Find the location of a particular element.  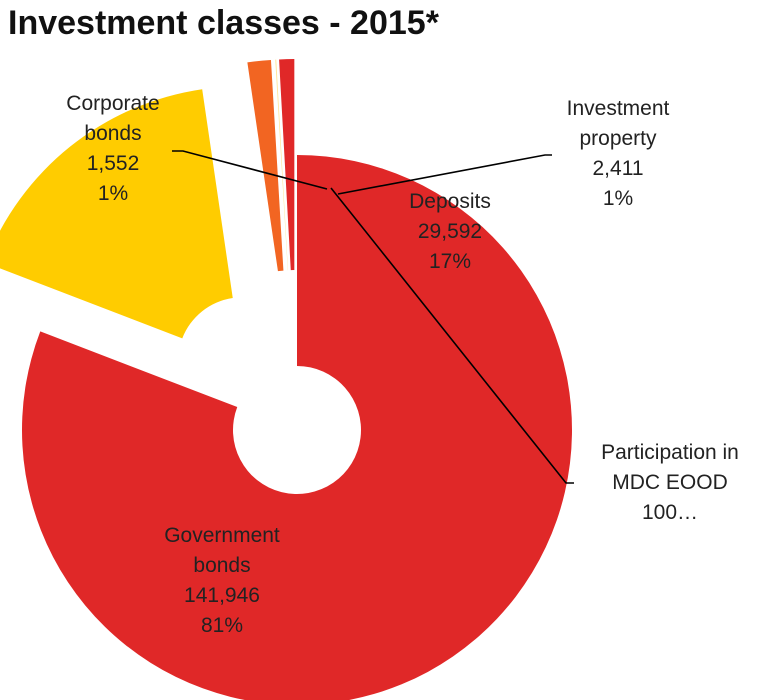

data-label-government-bonds: Government bonds 141,946 81% is located at coordinates (222, 580).